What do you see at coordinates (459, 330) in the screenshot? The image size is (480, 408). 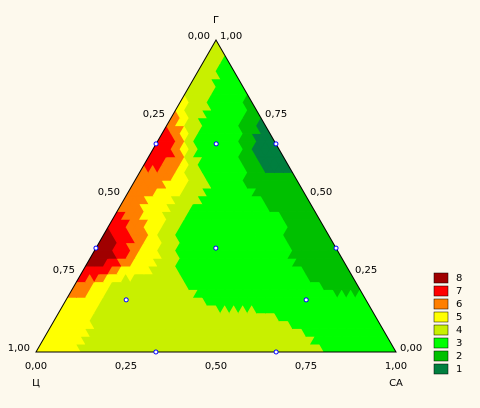 I see `legend-label: 4` at bounding box center [459, 330].